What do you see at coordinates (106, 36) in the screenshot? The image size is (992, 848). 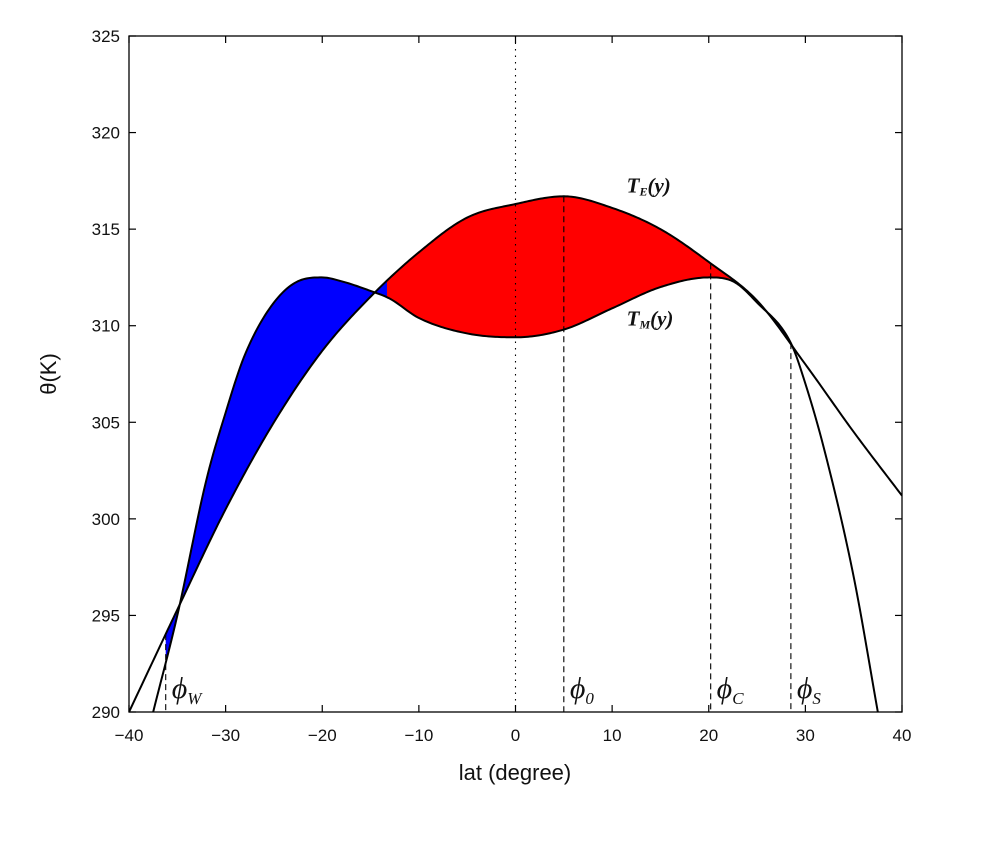 I see `y-tick-label: 325` at bounding box center [106, 36].